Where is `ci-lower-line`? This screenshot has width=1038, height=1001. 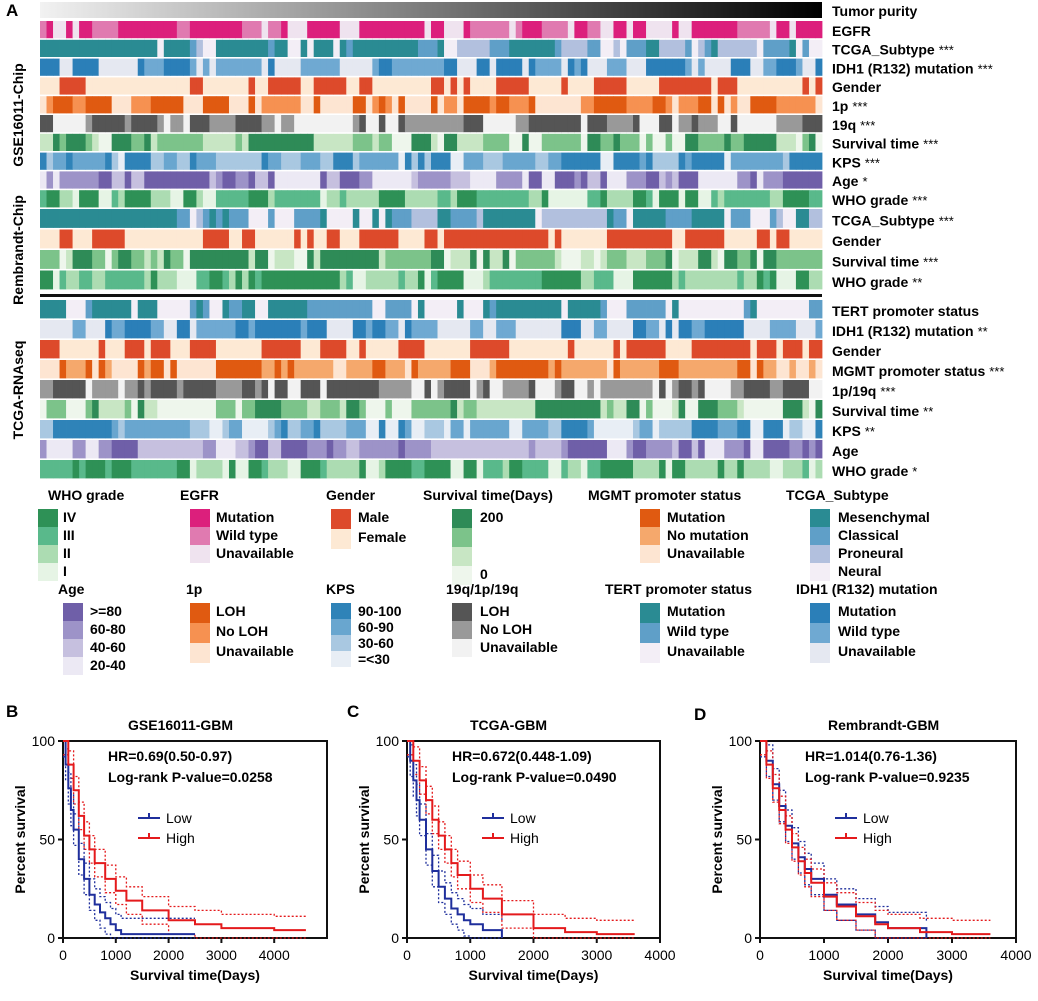
ci-lower-line is located at coordinates (184, 846).